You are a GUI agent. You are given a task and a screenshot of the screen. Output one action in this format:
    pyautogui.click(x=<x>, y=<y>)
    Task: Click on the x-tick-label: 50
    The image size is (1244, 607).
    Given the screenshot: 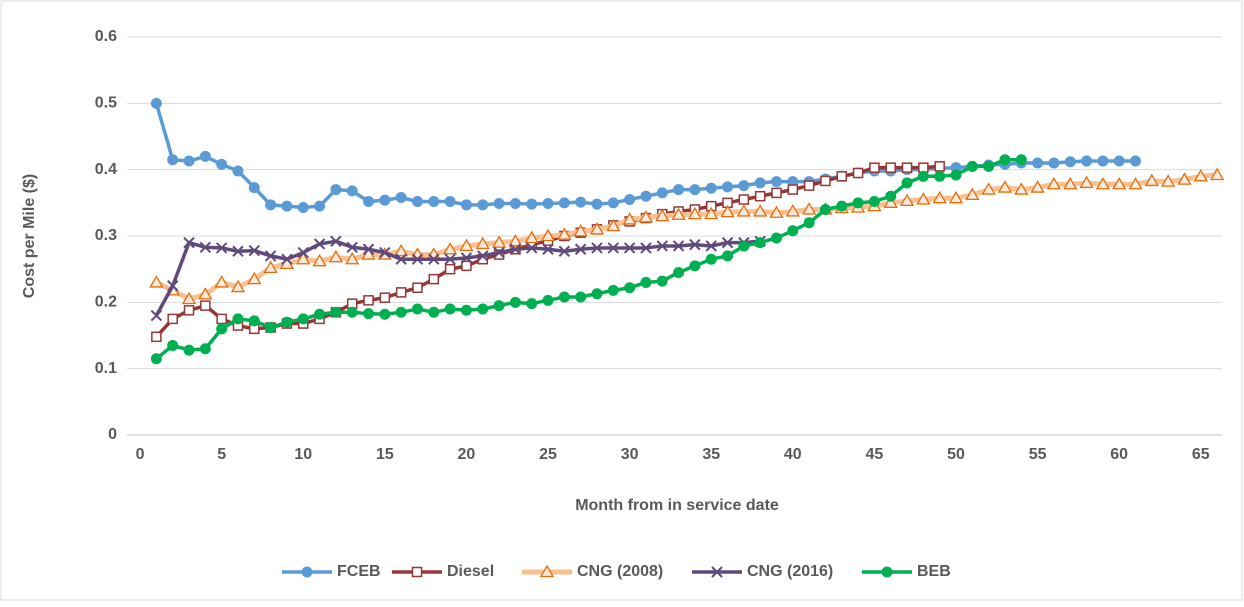 What is the action you would take?
    pyautogui.click(x=956, y=454)
    